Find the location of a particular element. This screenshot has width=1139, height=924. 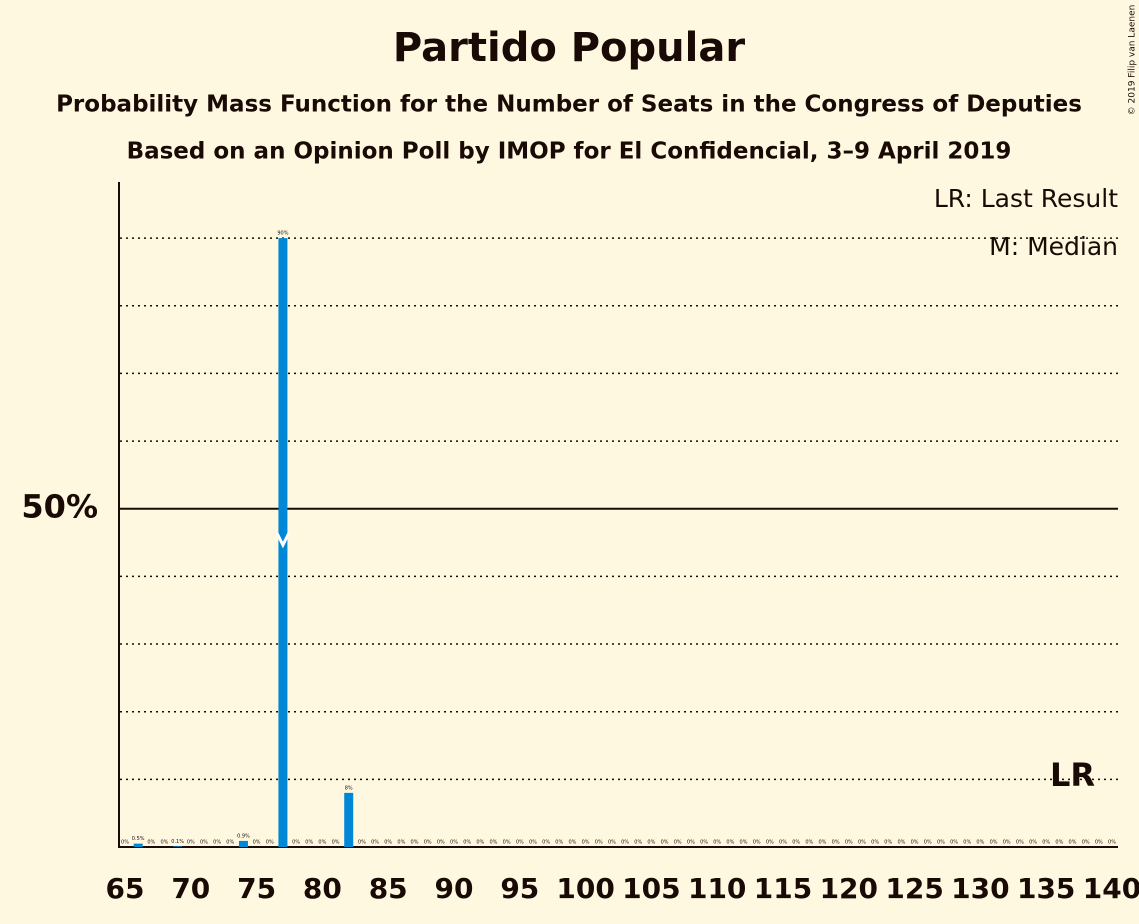

x-tick-label: 115 is located at coordinates (783, 888).